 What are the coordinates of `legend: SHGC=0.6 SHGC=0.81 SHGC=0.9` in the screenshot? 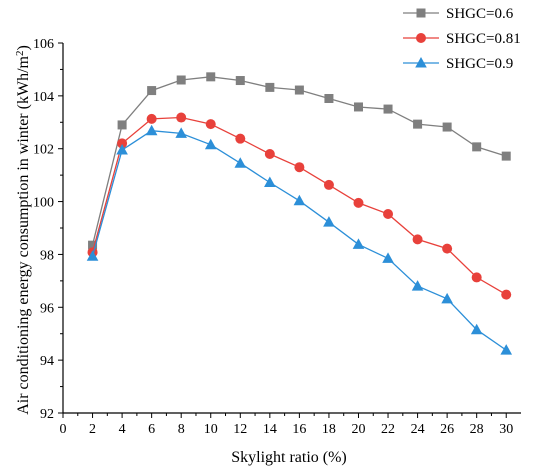 It's located at (462, 39).